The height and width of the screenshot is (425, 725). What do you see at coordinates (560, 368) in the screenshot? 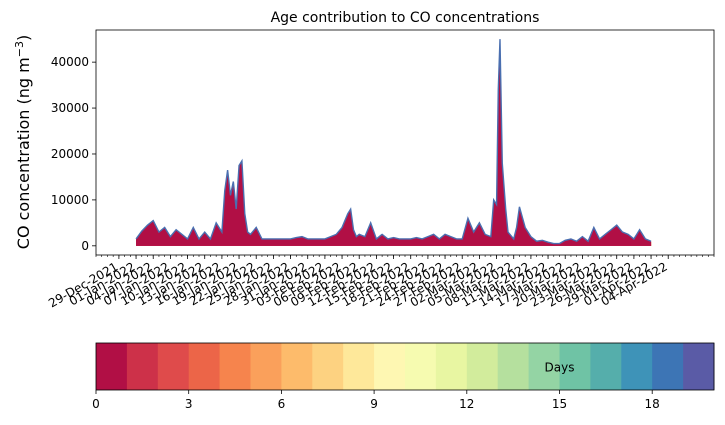
I see `colorbar-label: Days` at bounding box center [560, 368].